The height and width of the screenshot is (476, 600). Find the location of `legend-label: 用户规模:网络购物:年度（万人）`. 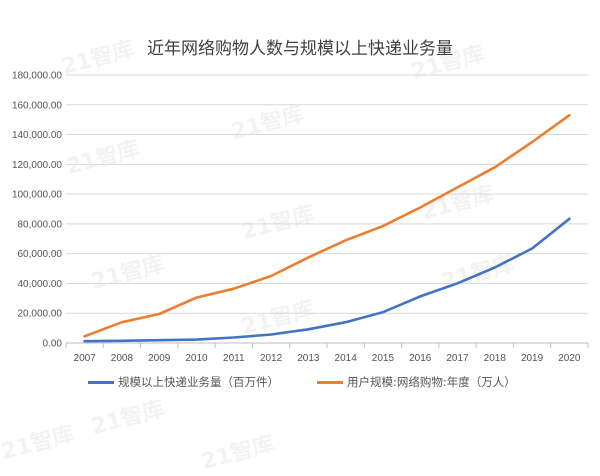

legend-label: 用户规模:网络购物:年度（万人） is located at coordinates (431, 382).